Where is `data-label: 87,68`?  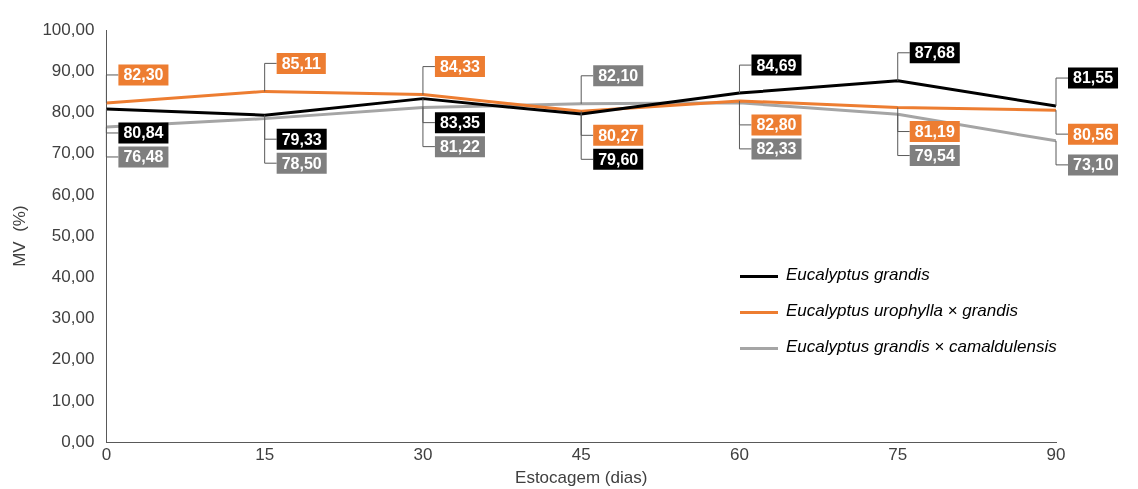 data-label: 87,68 is located at coordinates (934, 53).